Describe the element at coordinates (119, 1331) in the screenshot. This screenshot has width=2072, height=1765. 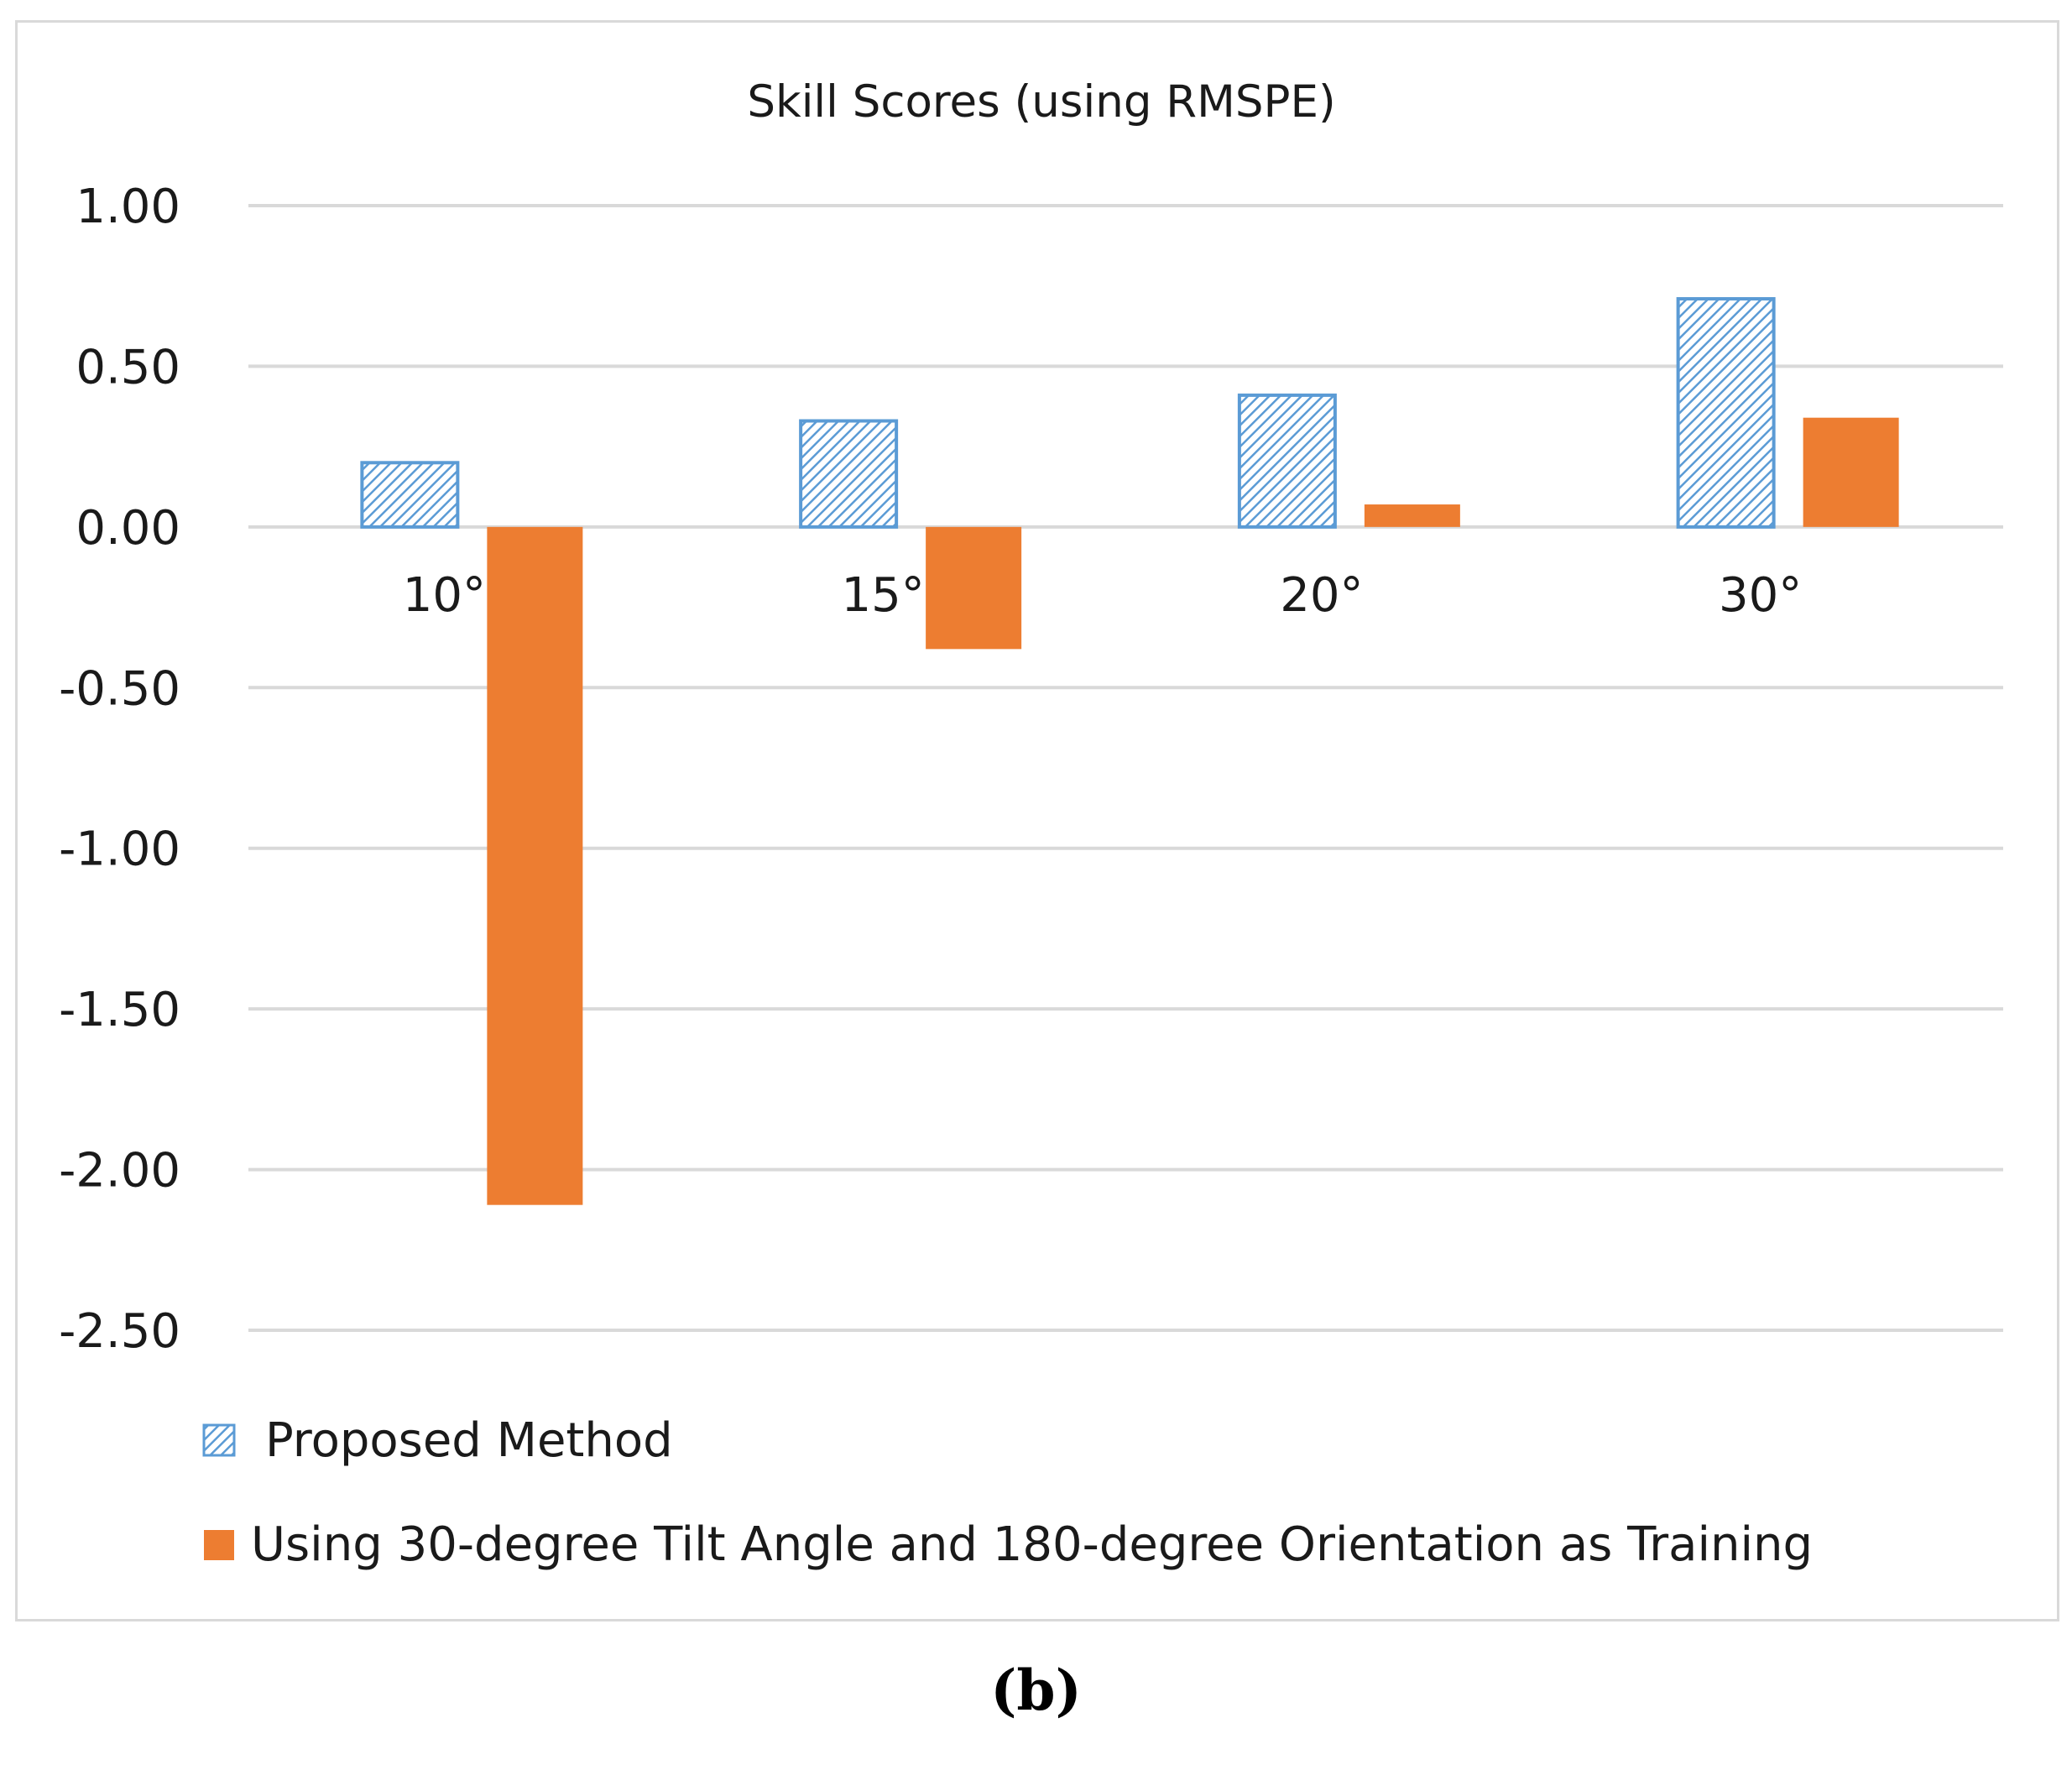
I see `y-tick-label: -2.50` at that location.